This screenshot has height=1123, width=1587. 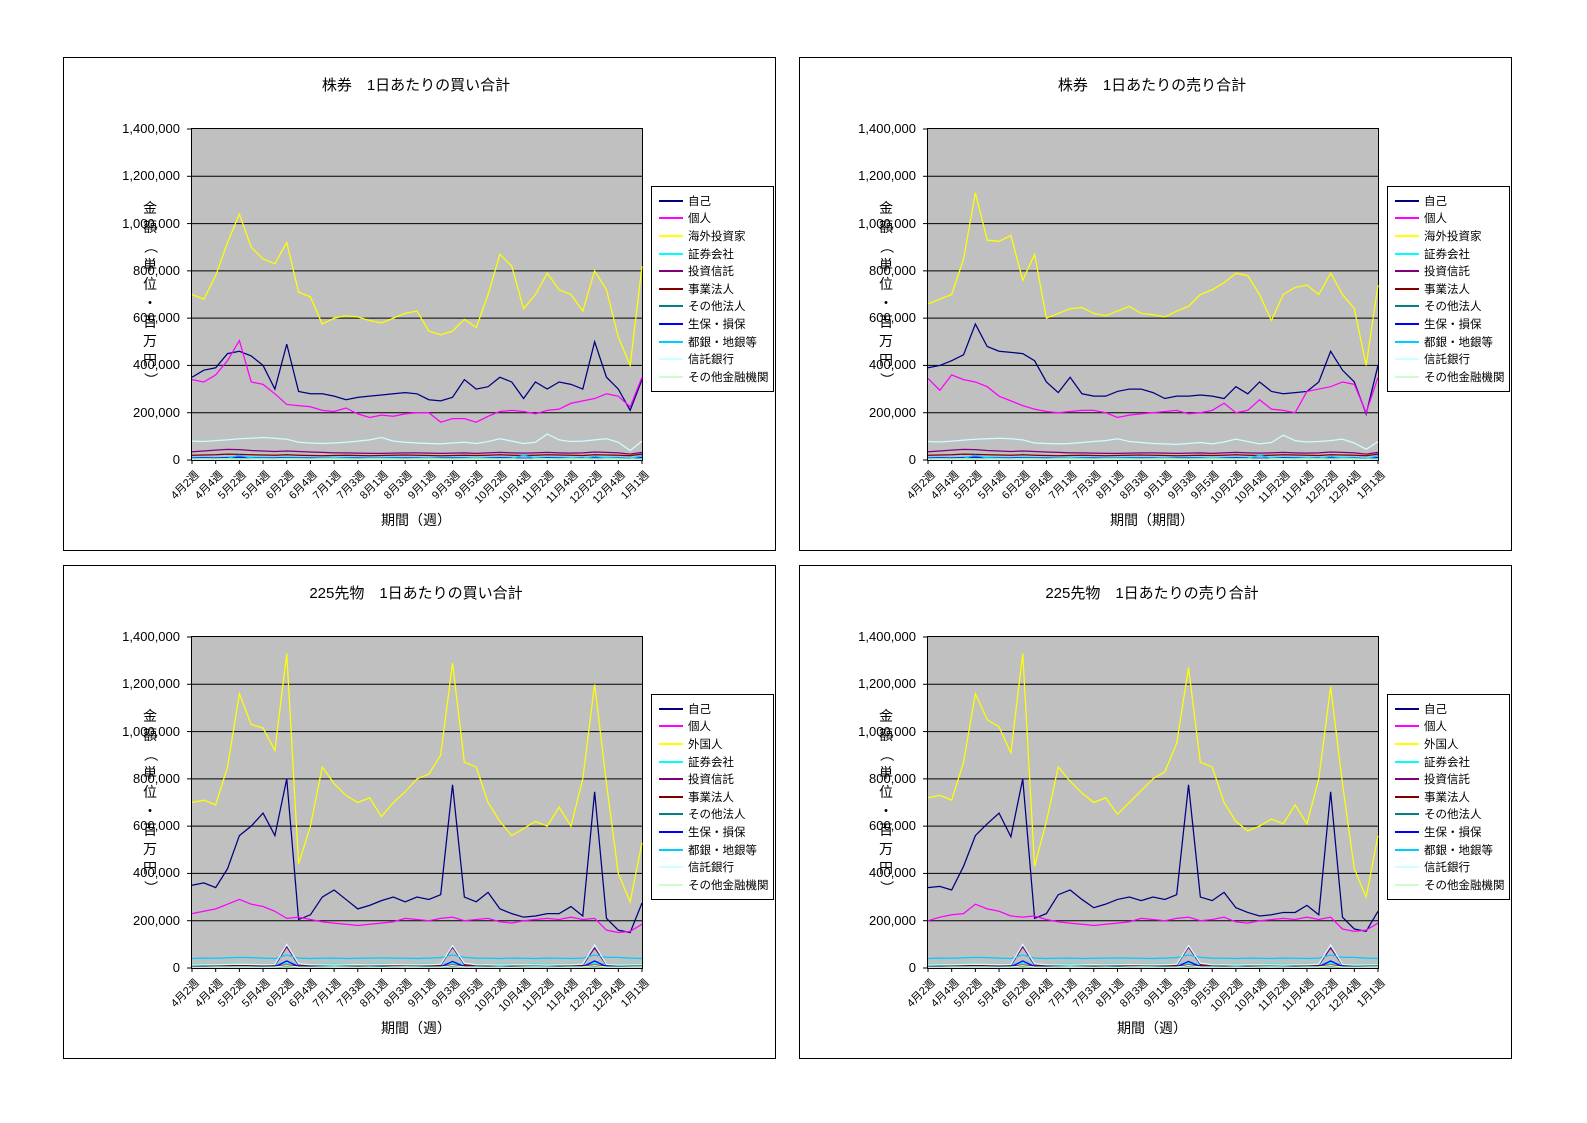 What do you see at coordinates (886, 294) in the screenshot?
I see `y-axis-title: 金額（単位・百万円）` at bounding box center [886, 294].